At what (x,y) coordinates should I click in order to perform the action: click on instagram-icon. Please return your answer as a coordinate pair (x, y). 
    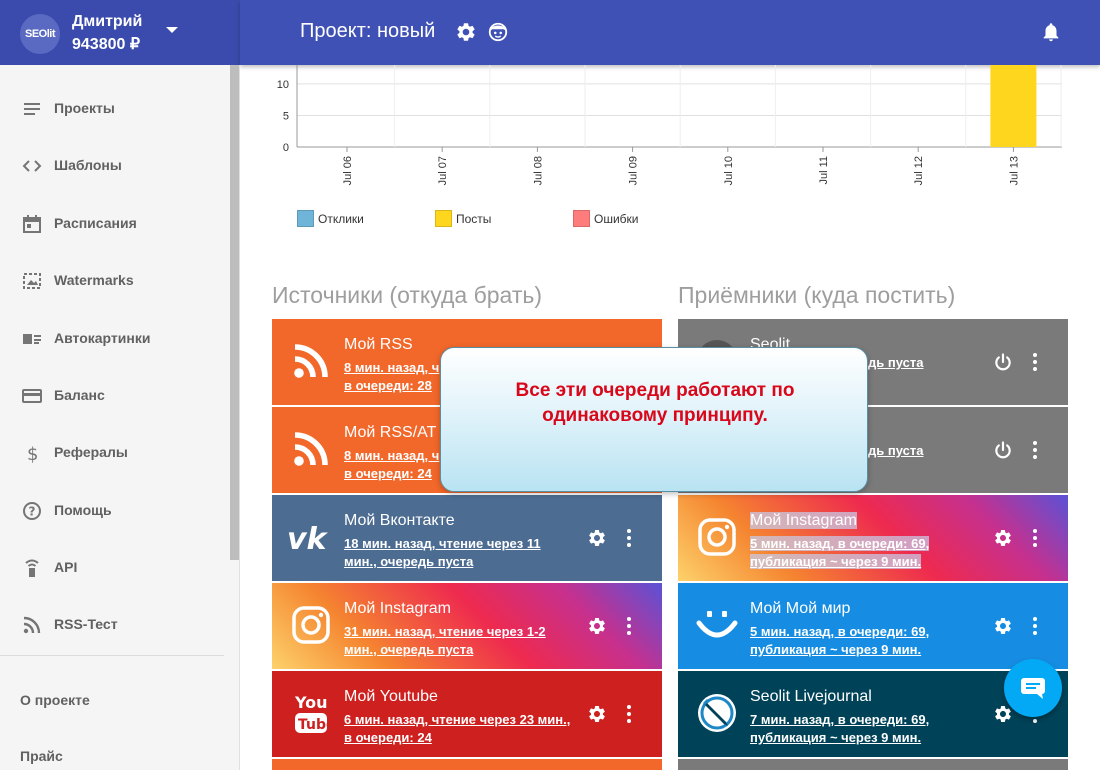
    Looking at the image, I should click on (311, 625).